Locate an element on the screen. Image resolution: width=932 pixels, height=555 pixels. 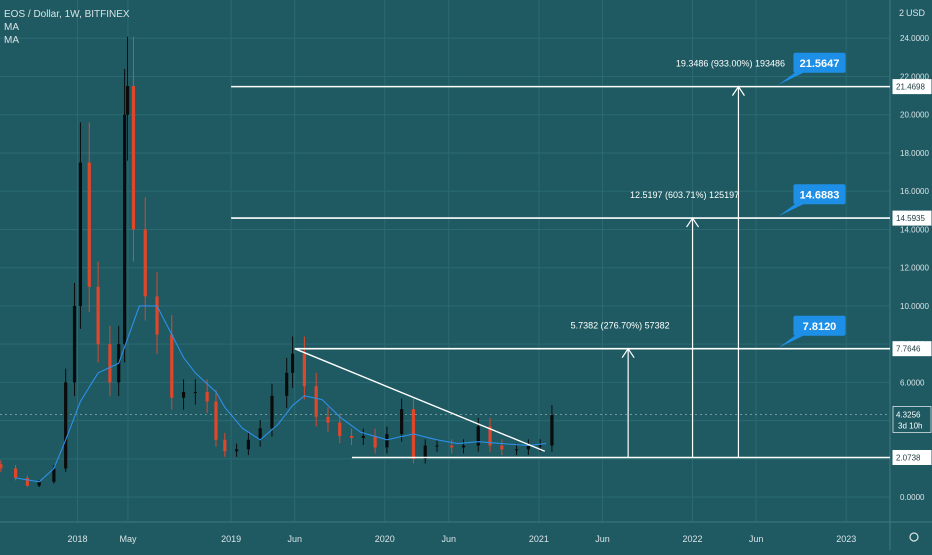
time-tick-label: 2020 is located at coordinates (385, 539).